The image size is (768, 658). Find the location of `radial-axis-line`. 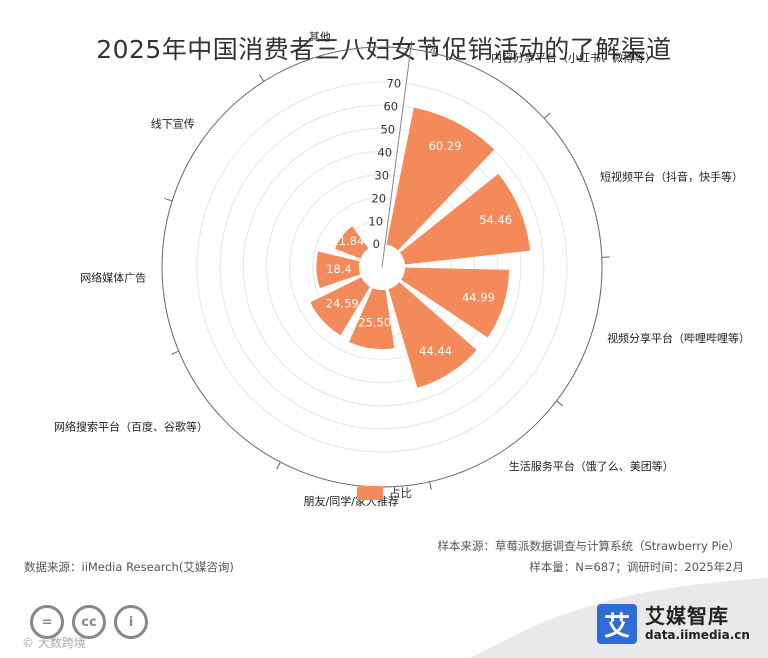

radial-axis-line is located at coordinates (396, 158).